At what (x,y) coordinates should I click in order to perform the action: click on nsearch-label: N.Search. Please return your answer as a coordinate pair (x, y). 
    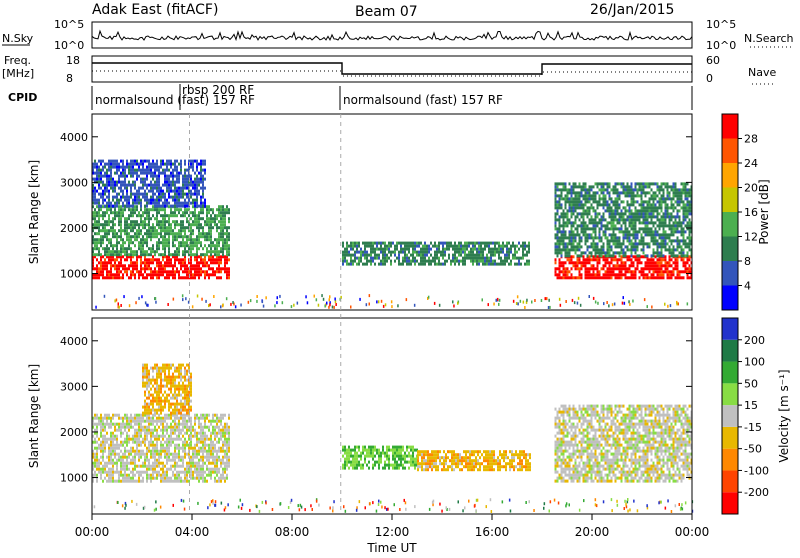
    Looking at the image, I should click on (769, 38).